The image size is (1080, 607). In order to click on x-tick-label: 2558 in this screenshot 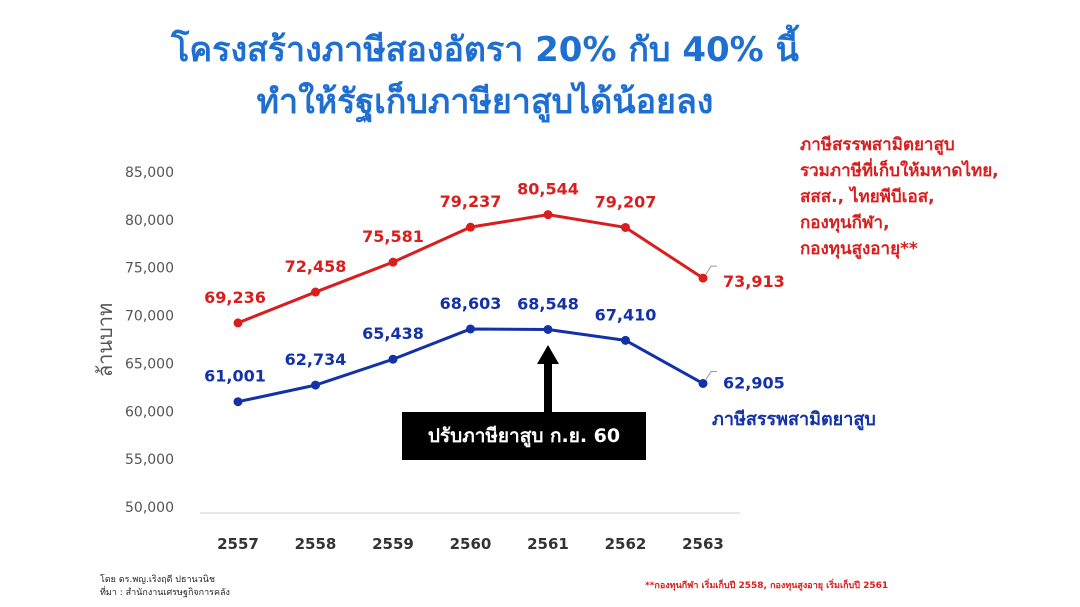, I will do `click(316, 544)`.